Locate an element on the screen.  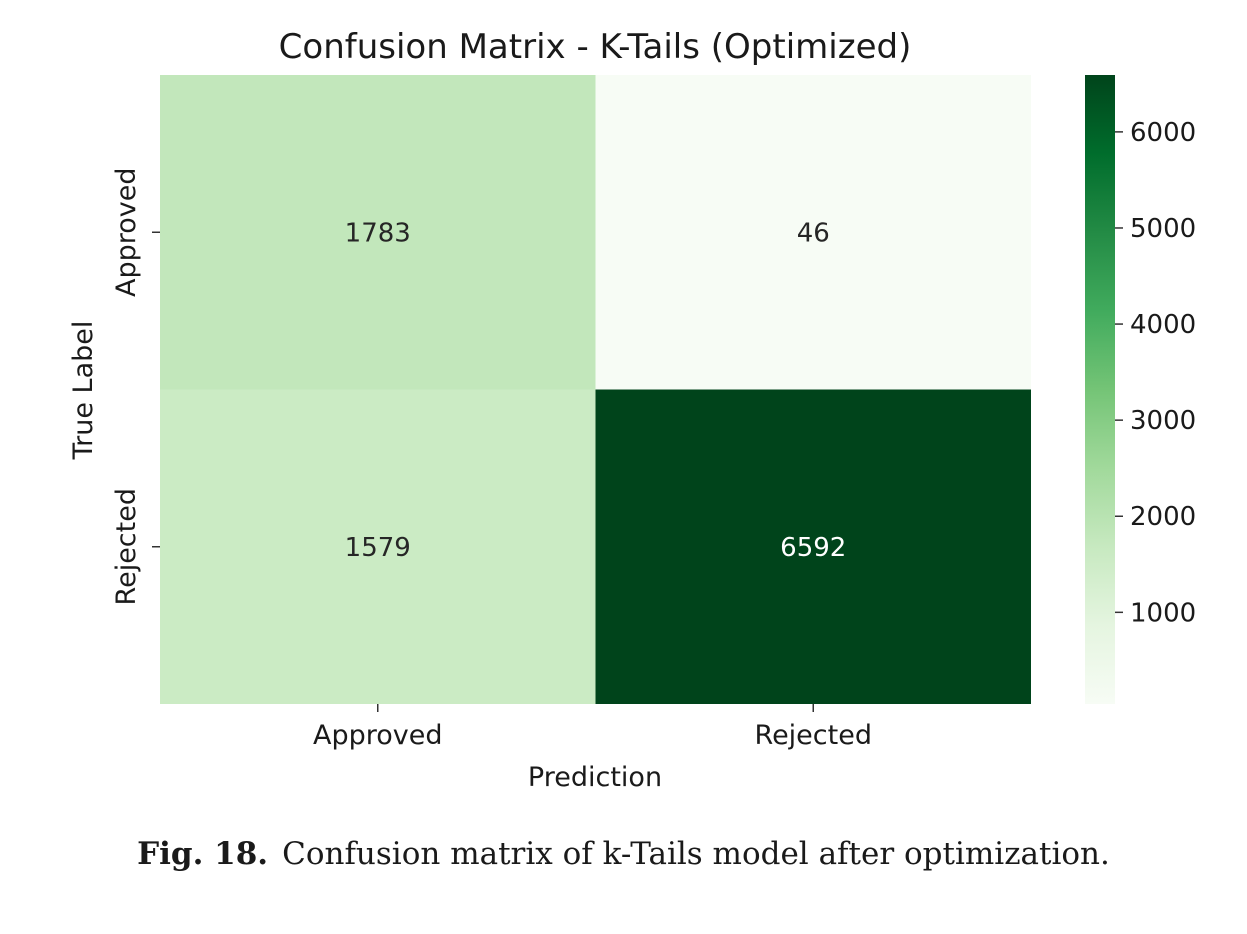
colorbar-tick-label: 1000 is located at coordinates (1163, 613).